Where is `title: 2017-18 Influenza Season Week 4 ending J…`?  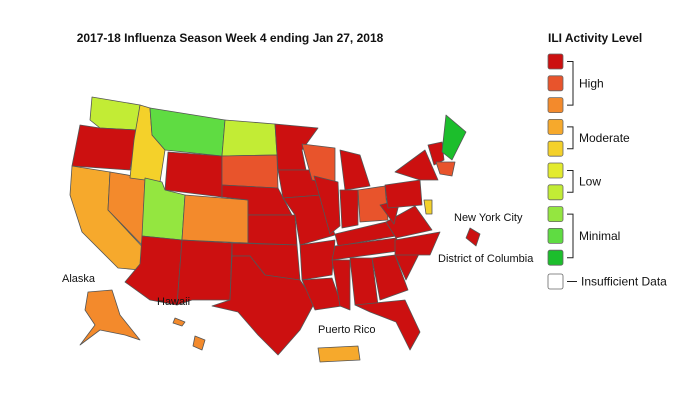
title: 2017-18 Influenza Season Week 4 ending J… is located at coordinates (230, 38).